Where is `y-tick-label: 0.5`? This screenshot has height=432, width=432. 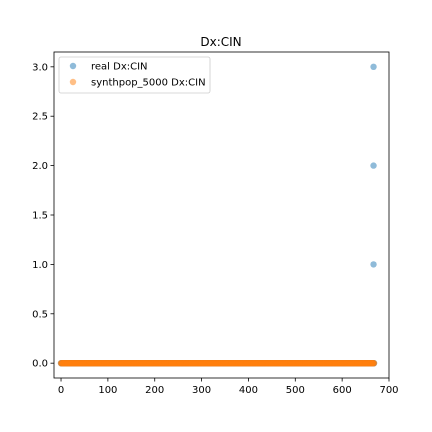
y-tick-label: 0.5 is located at coordinates (40, 314).